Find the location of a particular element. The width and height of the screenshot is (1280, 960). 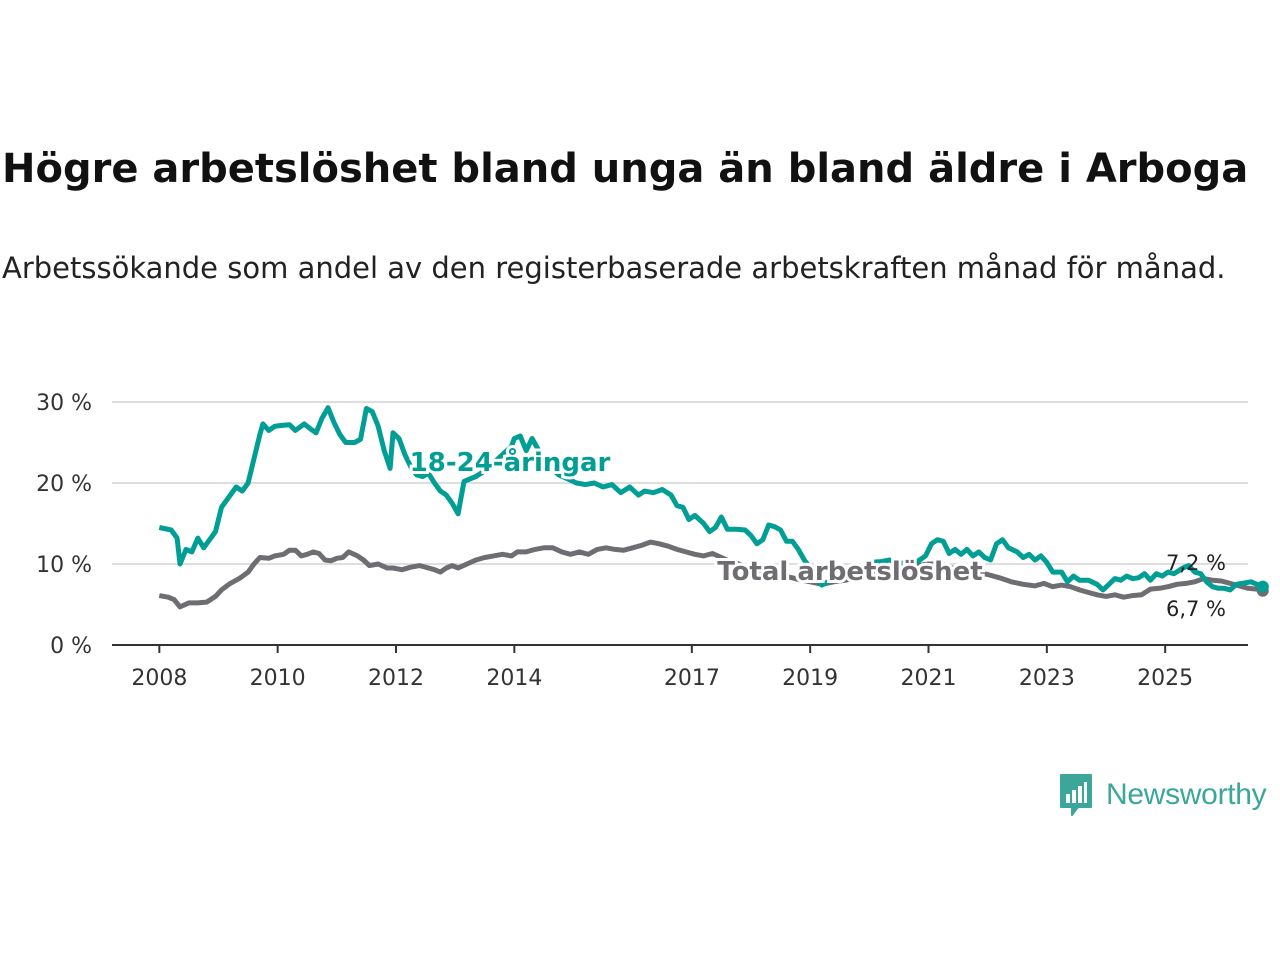

y-tick-label: 20 % is located at coordinates (64, 484).